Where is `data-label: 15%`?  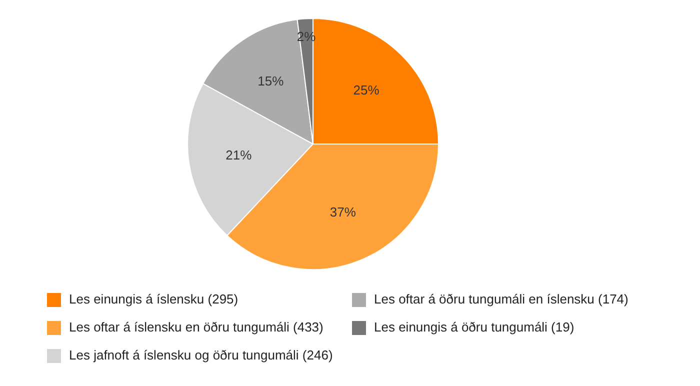
data-label: 15% is located at coordinates (271, 80).